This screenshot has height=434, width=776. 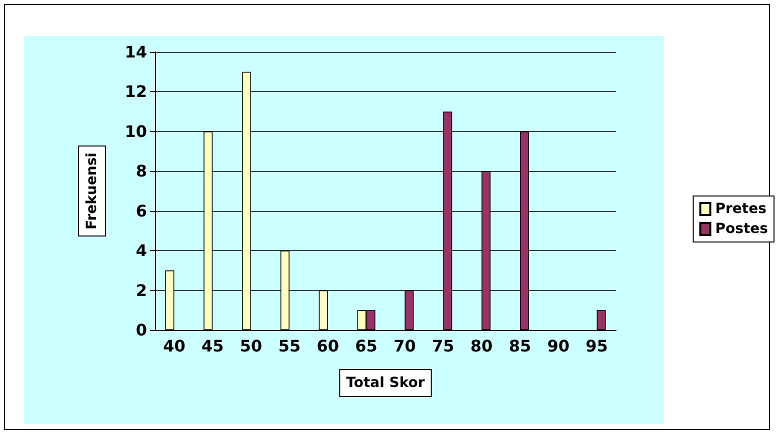 I want to click on x-tick-label: 90, so click(x=558, y=346).